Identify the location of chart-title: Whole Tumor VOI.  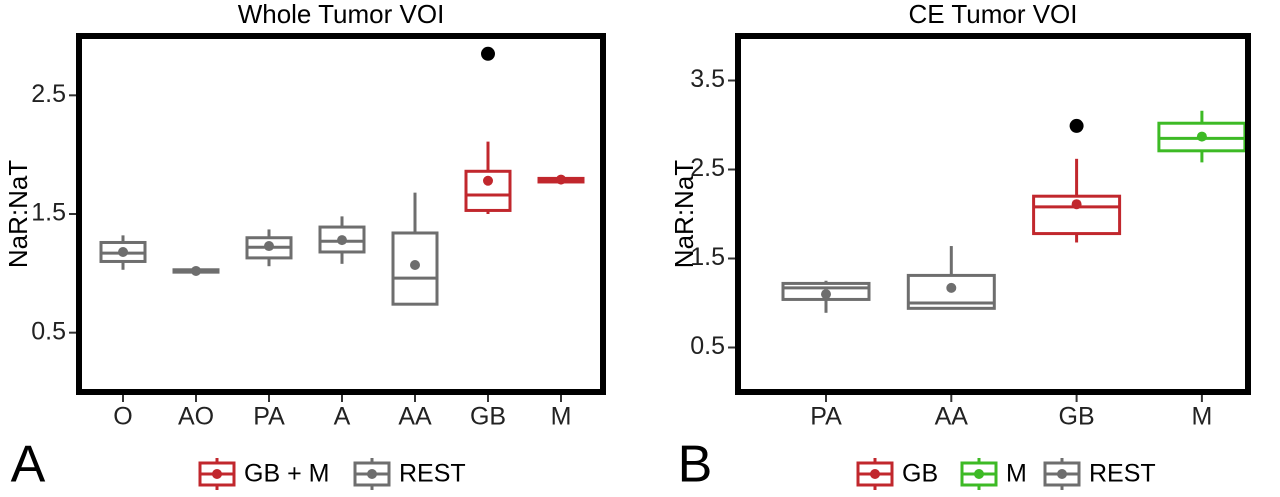
(341, 14).